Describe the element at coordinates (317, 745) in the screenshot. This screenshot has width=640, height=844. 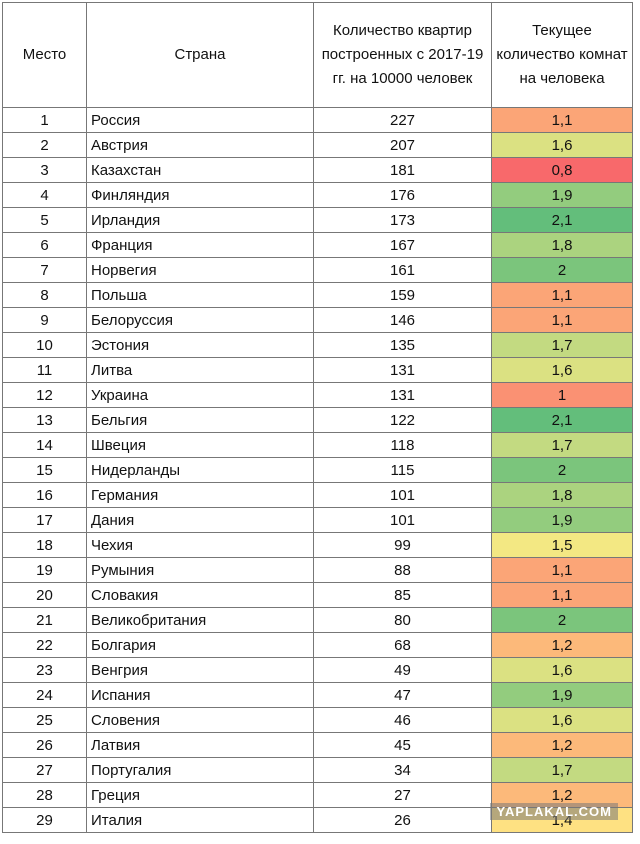
I see `table-row: 26 Латвия 45 1,2` at that location.